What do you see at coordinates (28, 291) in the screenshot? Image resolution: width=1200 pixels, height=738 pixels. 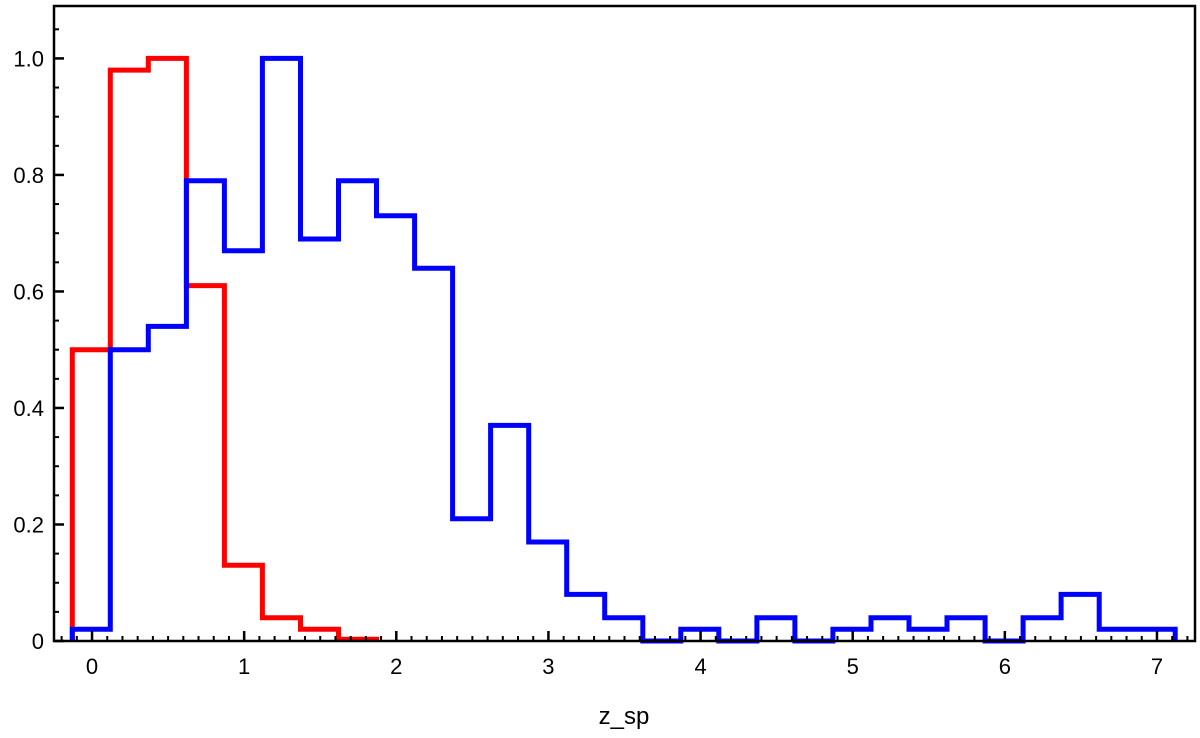 I see `y-tick-label: 0.6` at bounding box center [28, 291].